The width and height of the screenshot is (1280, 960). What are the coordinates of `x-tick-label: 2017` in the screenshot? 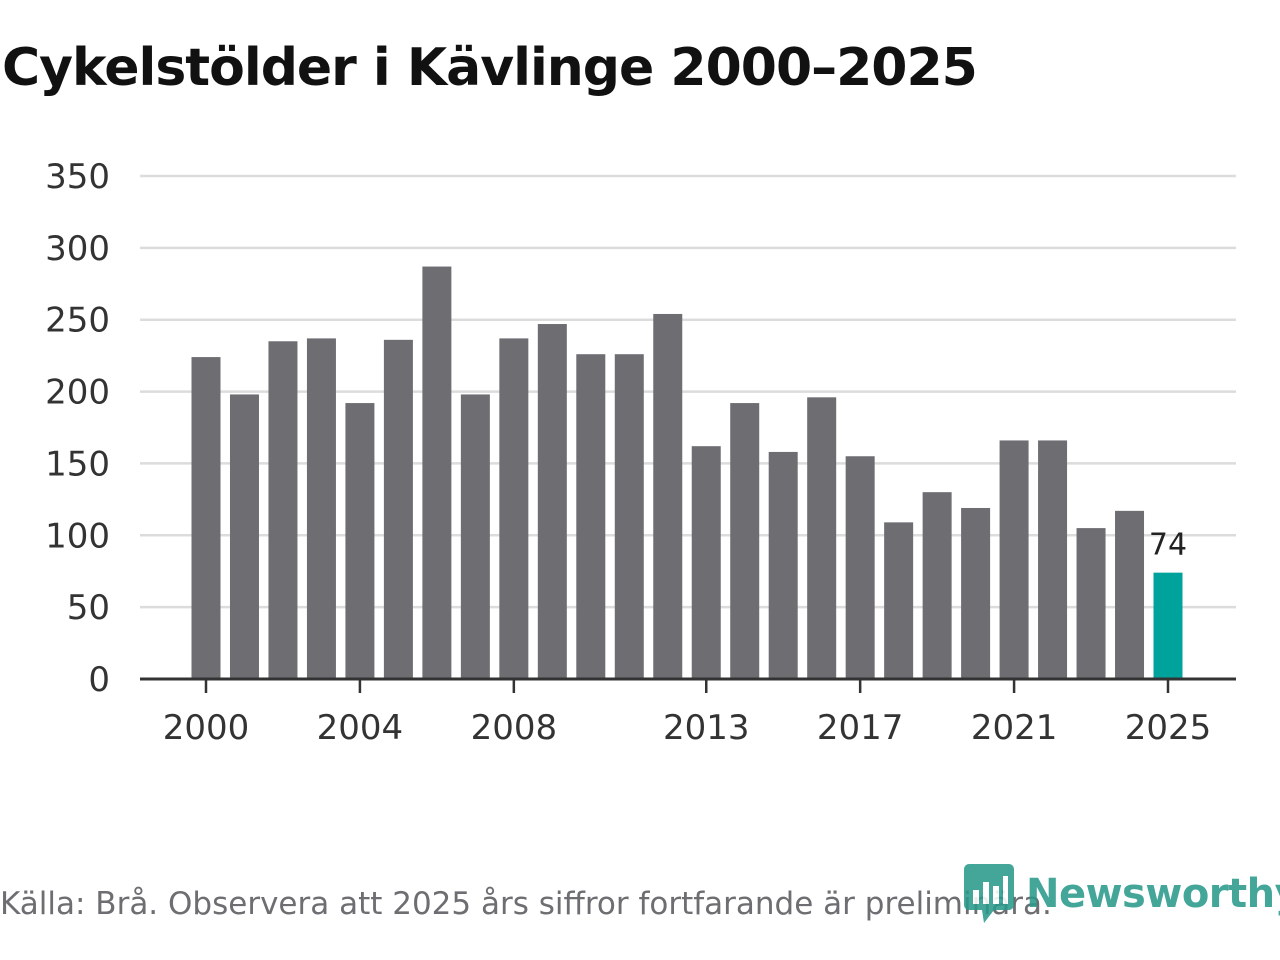 It's located at (860, 728).